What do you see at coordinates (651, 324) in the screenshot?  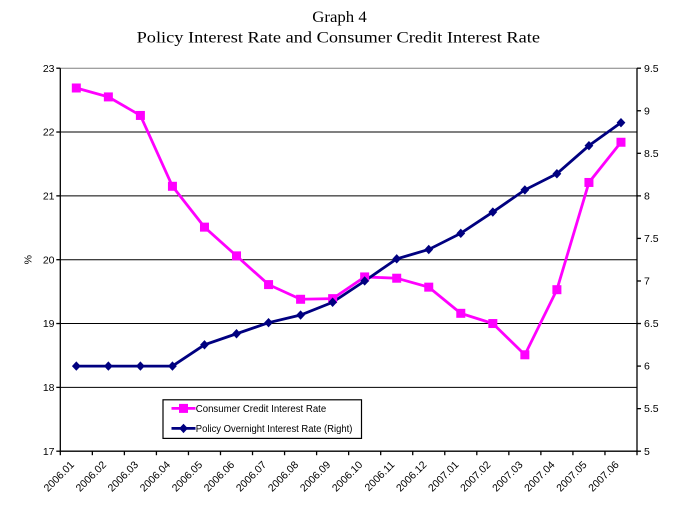 I see `svg-text: 6.5` at bounding box center [651, 324].